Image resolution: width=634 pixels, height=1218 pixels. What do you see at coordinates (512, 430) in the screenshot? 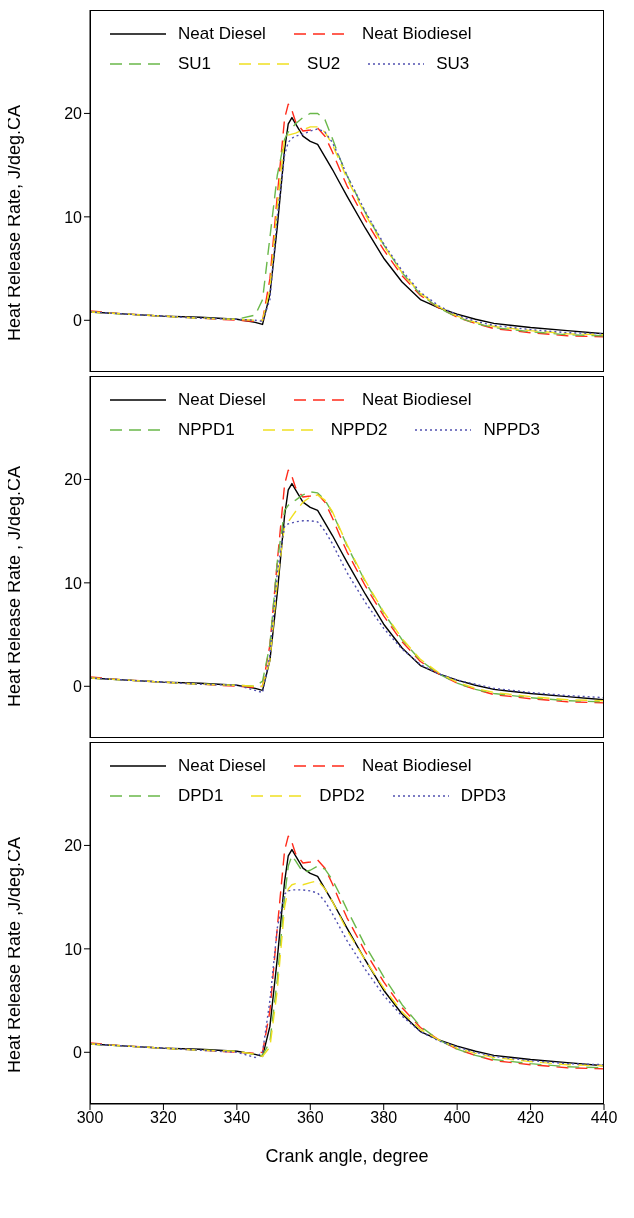
I see `legend-label: NPPD3` at bounding box center [512, 430].